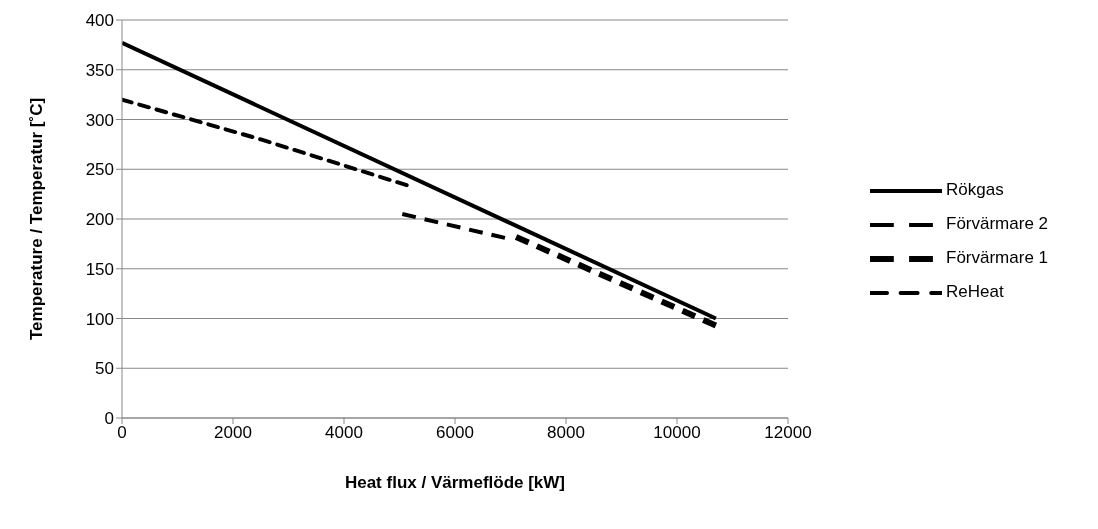 Image resolution: width=1098 pixels, height=529 pixels. Describe the element at coordinates (344, 433) in the screenshot. I see `x-tick-label: 4000` at that location.